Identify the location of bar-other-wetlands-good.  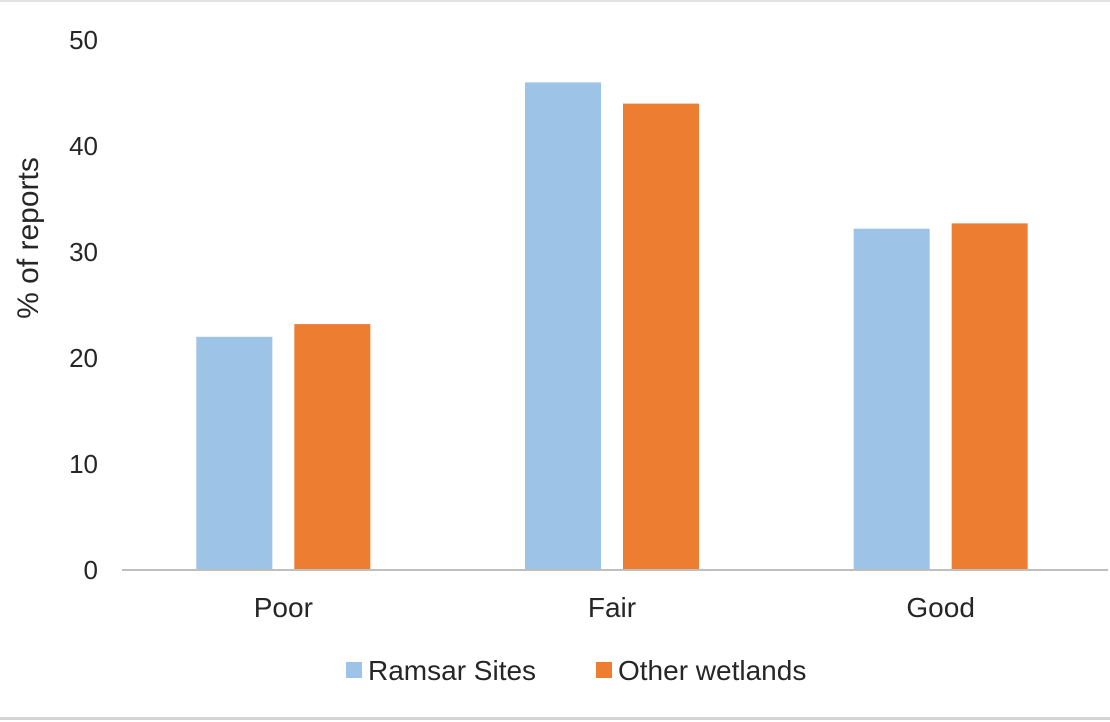
(989, 396).